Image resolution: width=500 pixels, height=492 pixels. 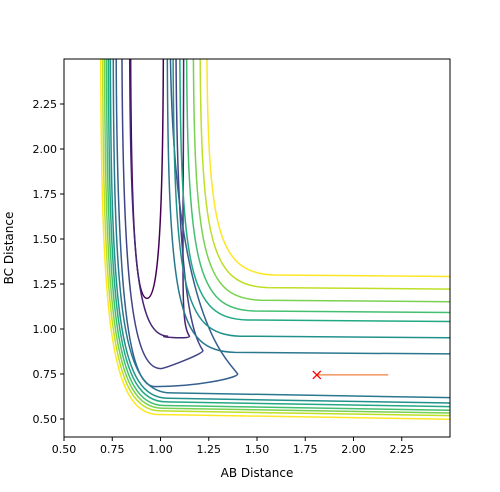 What do you see at coordinates (317, 375) in the screenshot?
I see `trajectory-start-marker` at bounding box center [317, 375].